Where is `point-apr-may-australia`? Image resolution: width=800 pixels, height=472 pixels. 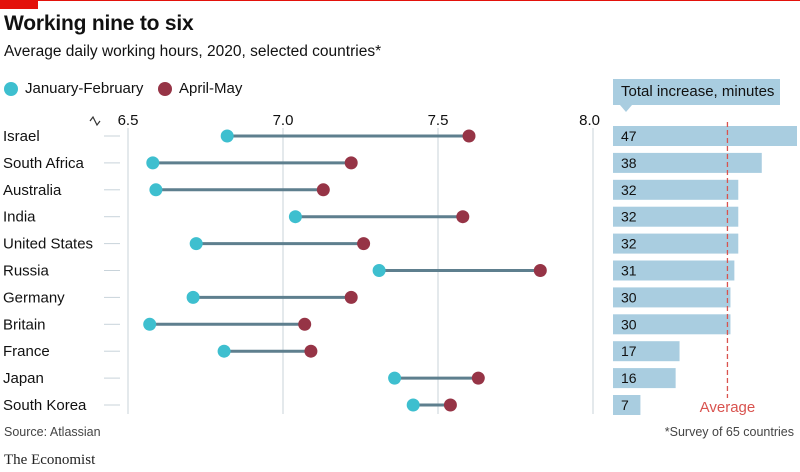 point-apr-may-australia is located at coordinates (323, 190).